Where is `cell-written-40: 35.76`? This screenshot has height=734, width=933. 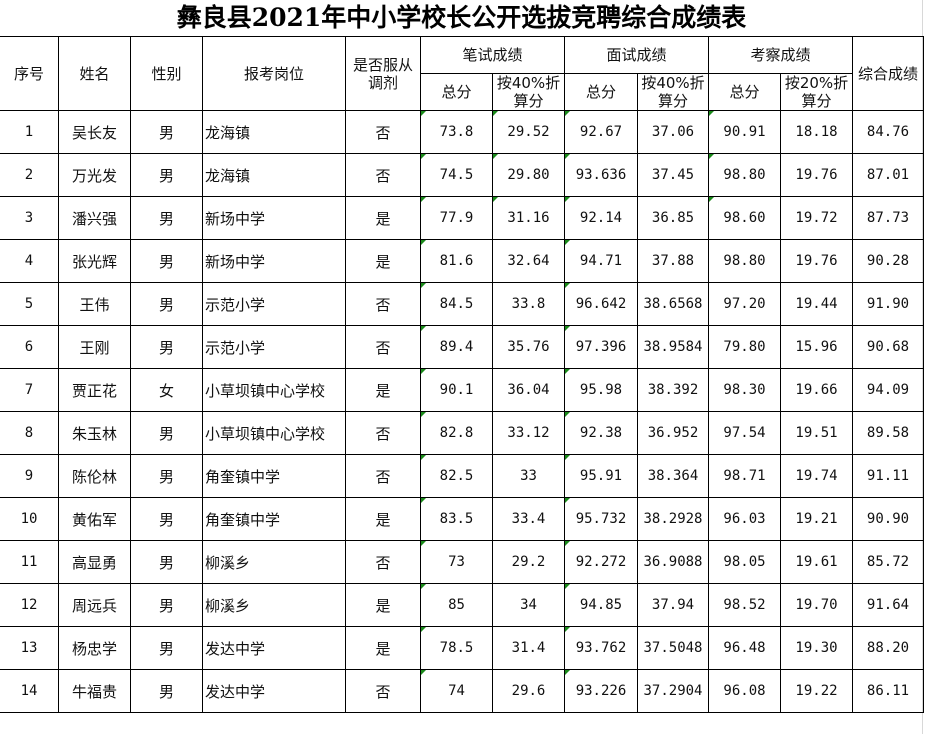
cell-written-40: 35.76 is located at coordinates (528, 347).